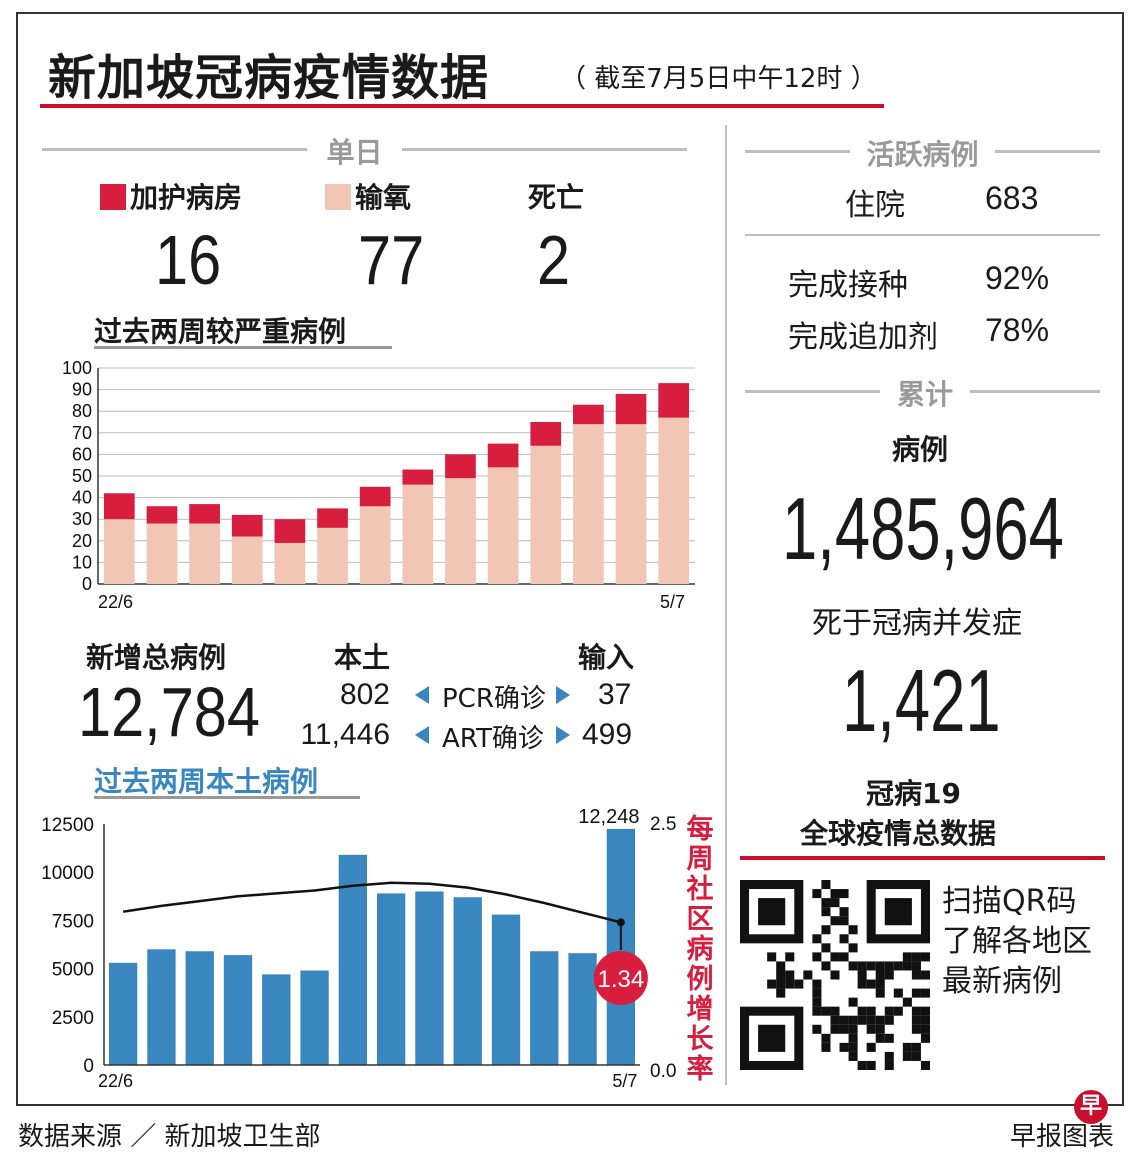 Image resolution: width=1140 pixels, height=1156 pixels. I want to click on global-underline, so click(922, 858).